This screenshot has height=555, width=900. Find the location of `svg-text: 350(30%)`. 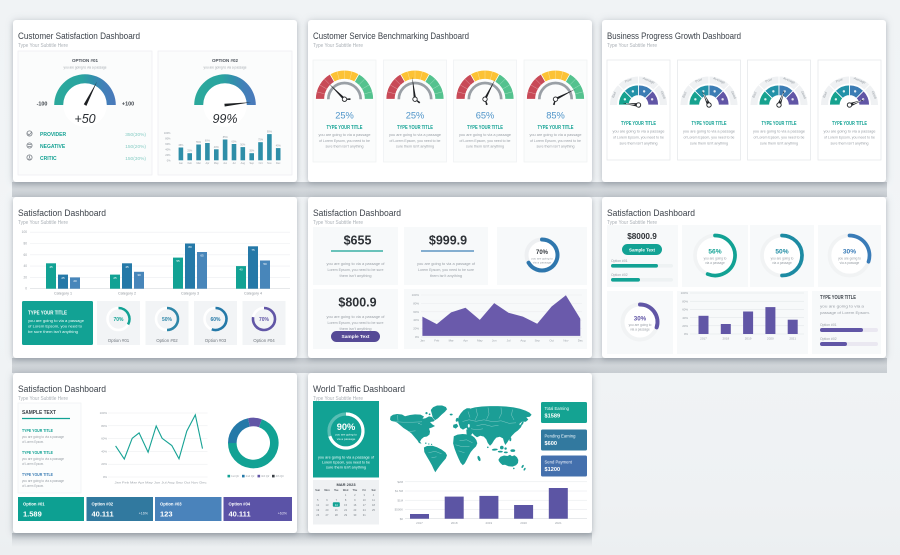

svg-text: 350(30%) is located at coordinates (135, 135).